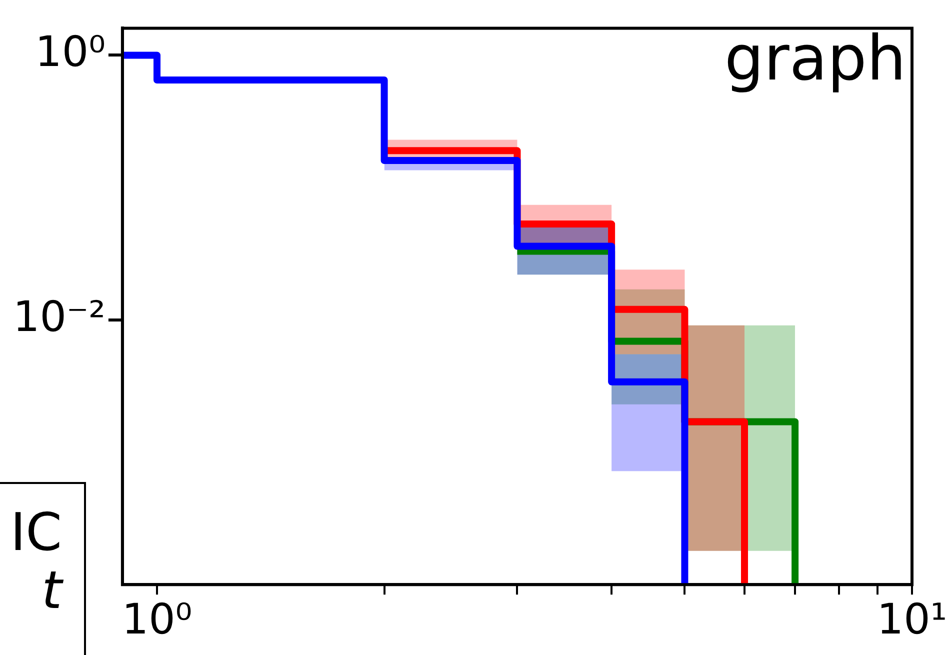 The image size is (952, 655). Describe the element at coordinates (51, 591) in the screenshot. I see `text: t` at that location.